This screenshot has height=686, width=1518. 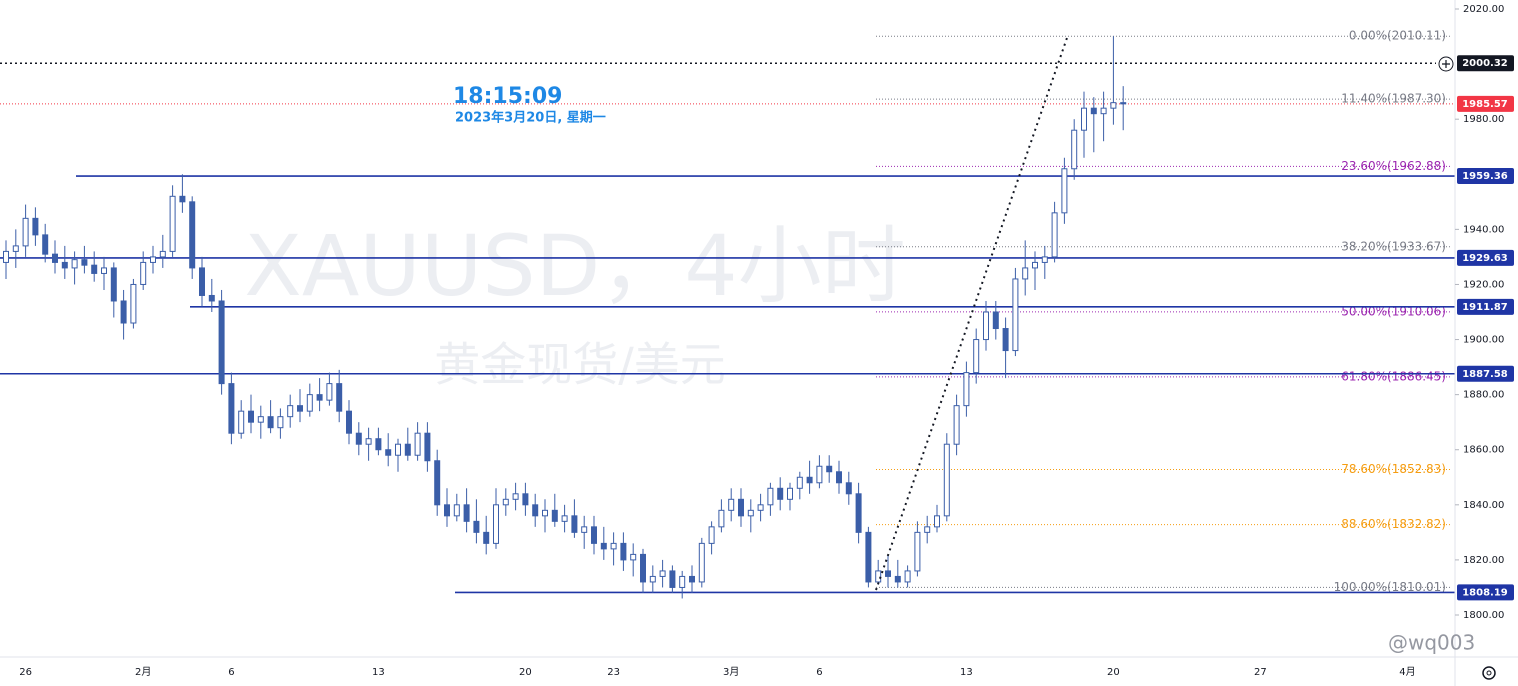 I want to click on level-price-label: 1808.19, so click(x=1485, y=592).